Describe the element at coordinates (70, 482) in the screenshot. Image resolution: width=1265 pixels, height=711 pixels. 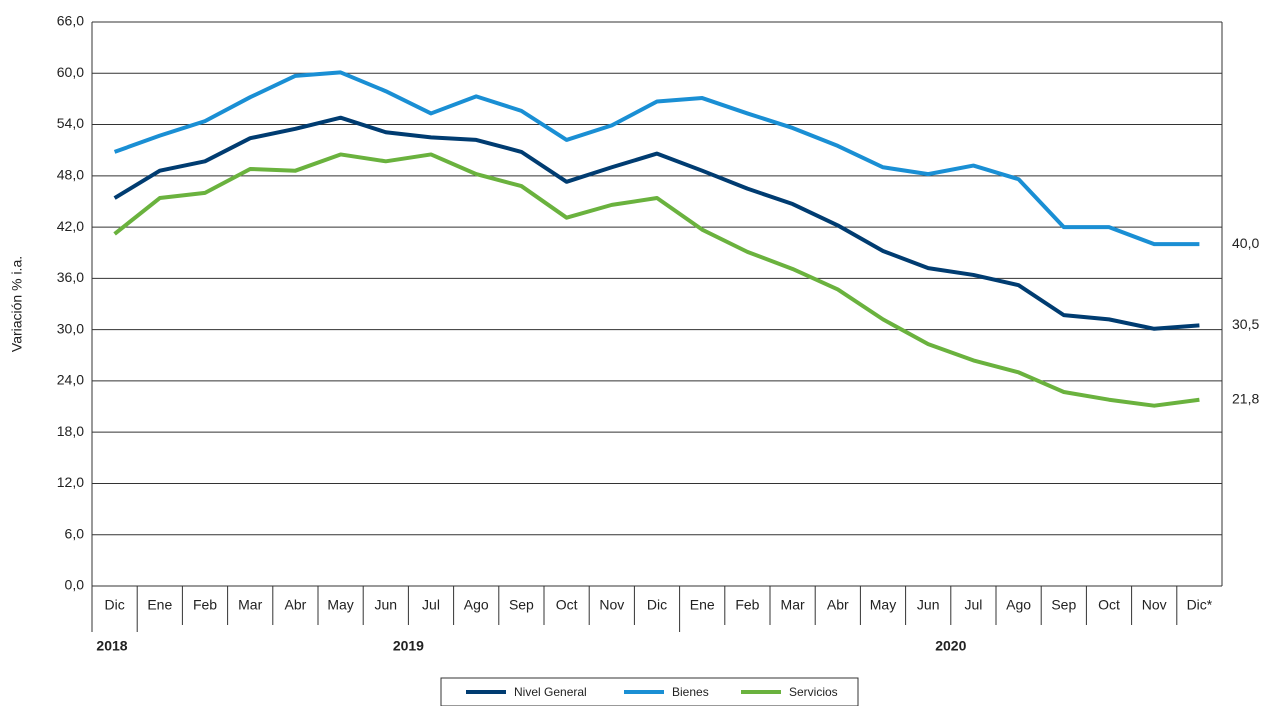
I see `y-tick-label: 12,0` at that location.